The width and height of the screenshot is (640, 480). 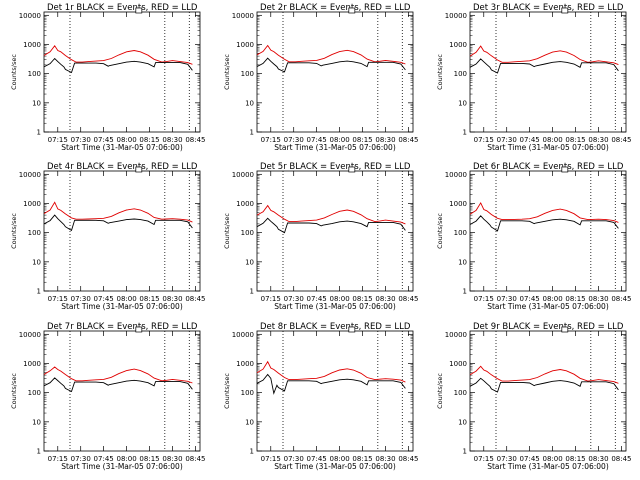 What do you see at coordinates (243, 335) in the screenshot?
I see `panel-8-ytick-label: 10000` at bounding box center [243, 335].